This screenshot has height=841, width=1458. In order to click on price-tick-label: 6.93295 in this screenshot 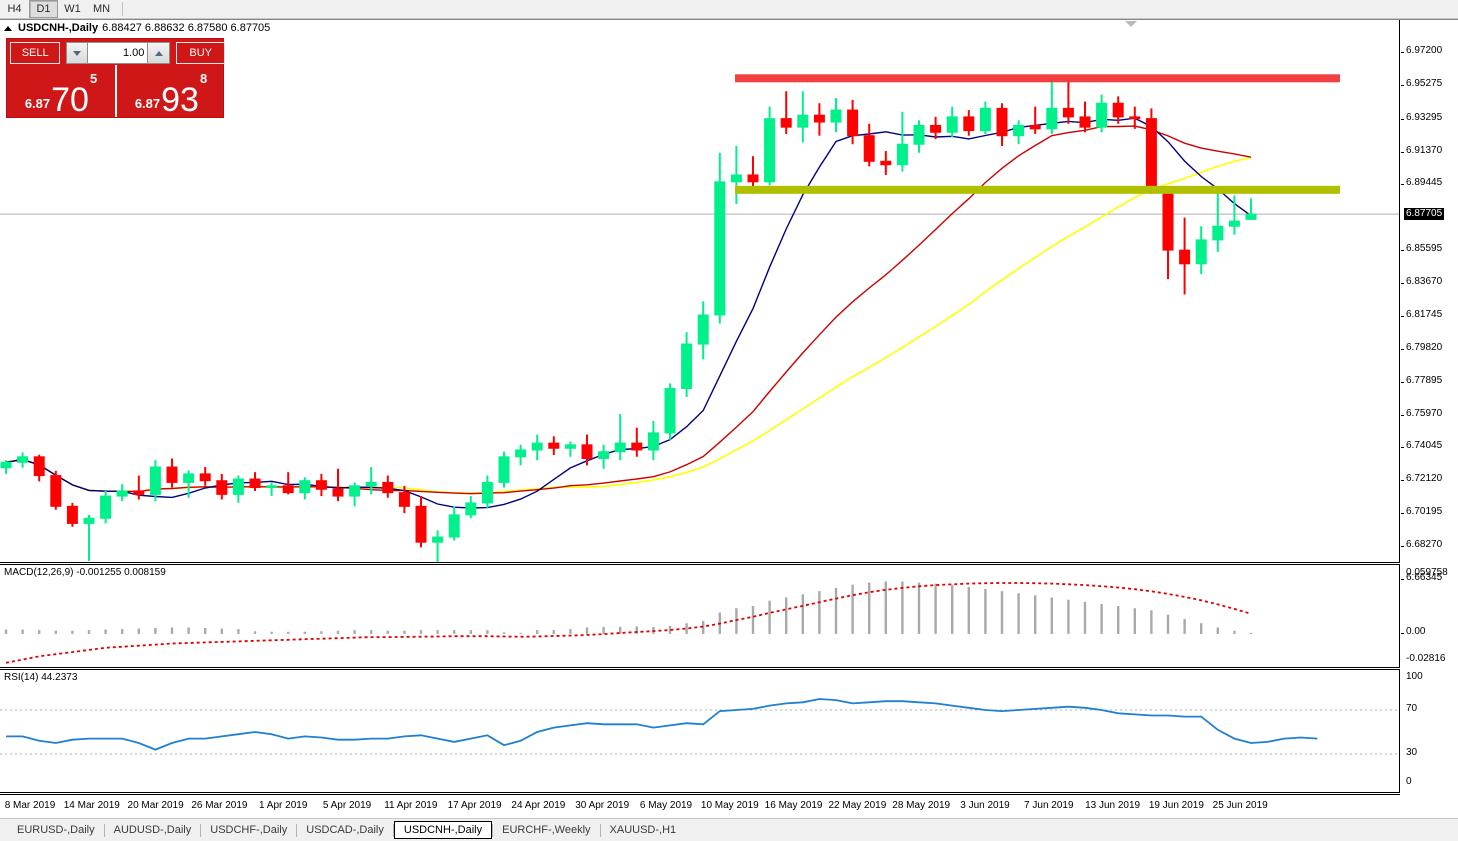, I will do `click(1424, 117)`.